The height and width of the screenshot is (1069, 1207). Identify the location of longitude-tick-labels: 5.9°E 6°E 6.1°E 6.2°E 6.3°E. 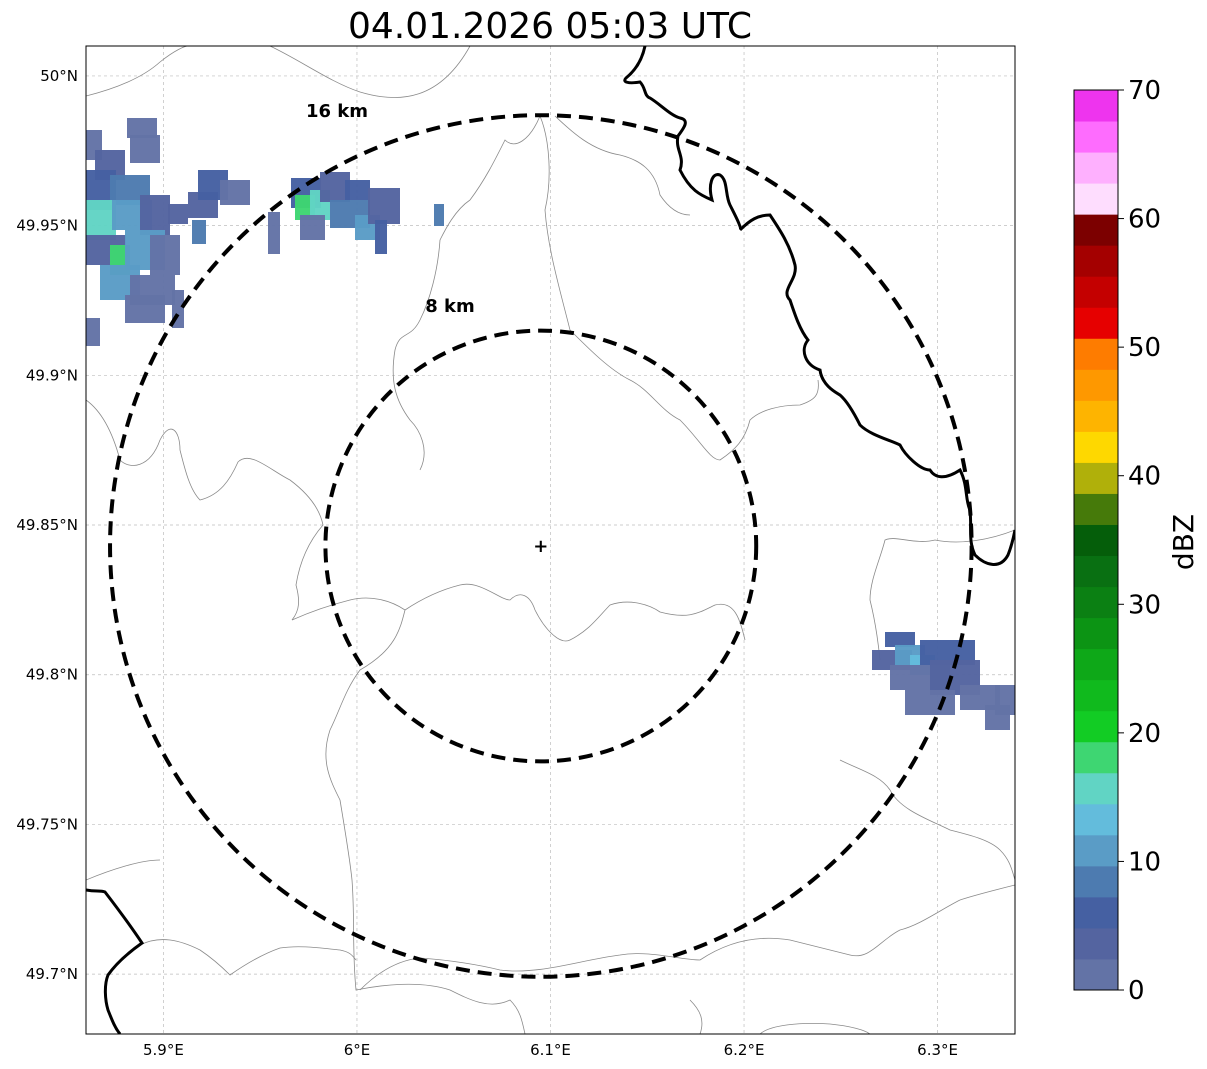
(550, 1050).